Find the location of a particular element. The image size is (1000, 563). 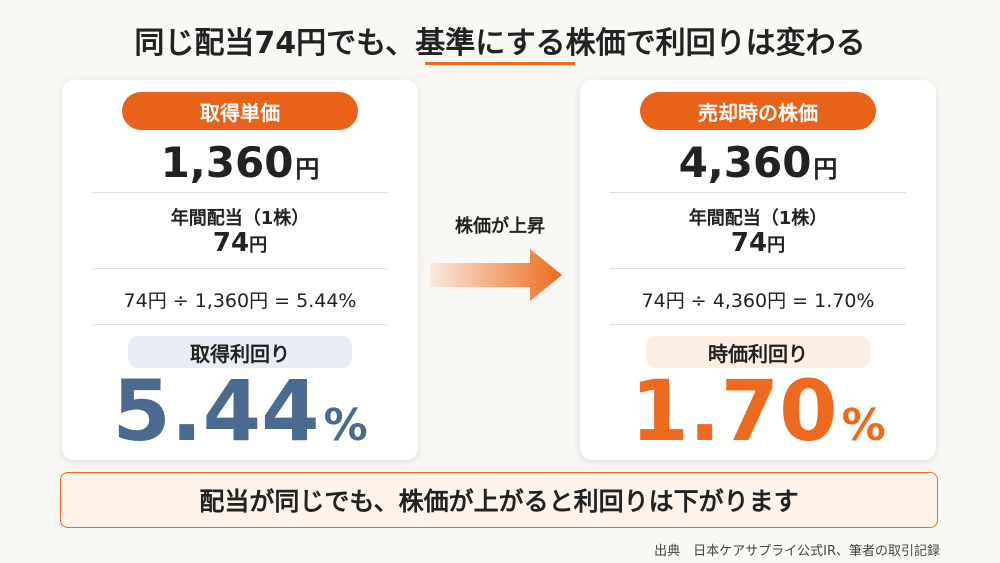

arrow is located at coordinates (496, 275).